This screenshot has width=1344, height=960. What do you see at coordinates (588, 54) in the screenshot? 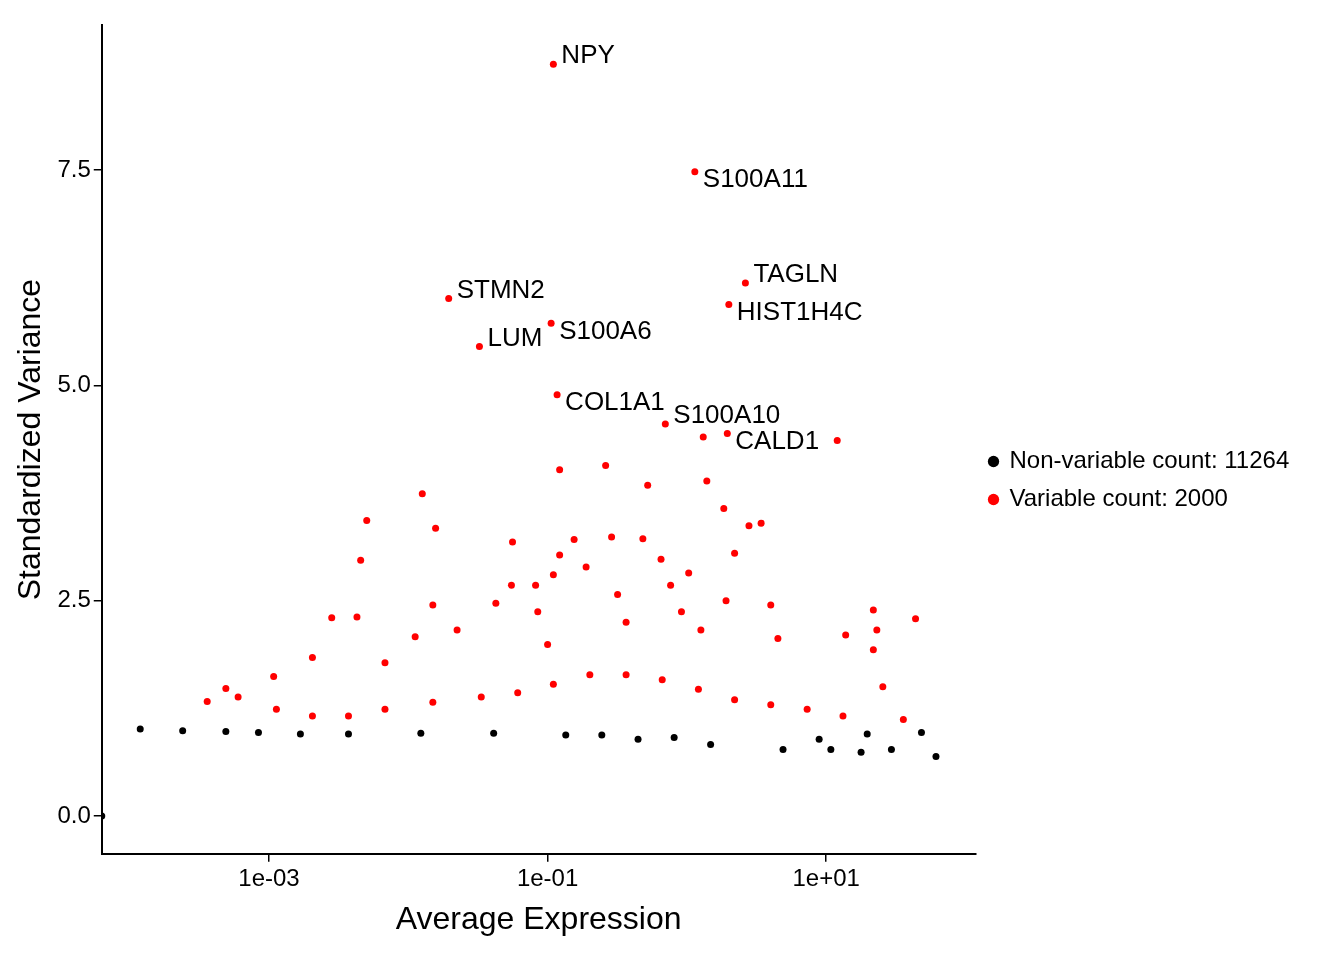
I see `annotation: NPY` at bounding box center [588, 54].